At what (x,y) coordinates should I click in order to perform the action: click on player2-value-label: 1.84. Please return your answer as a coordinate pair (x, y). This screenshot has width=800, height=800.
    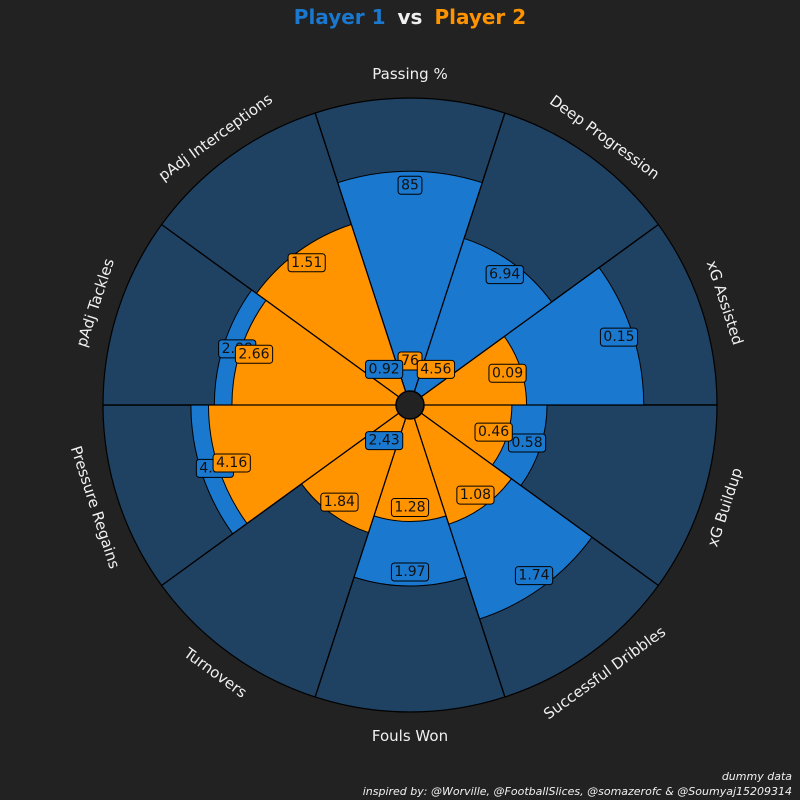
    Looking at the image, I should click on (339, 502).